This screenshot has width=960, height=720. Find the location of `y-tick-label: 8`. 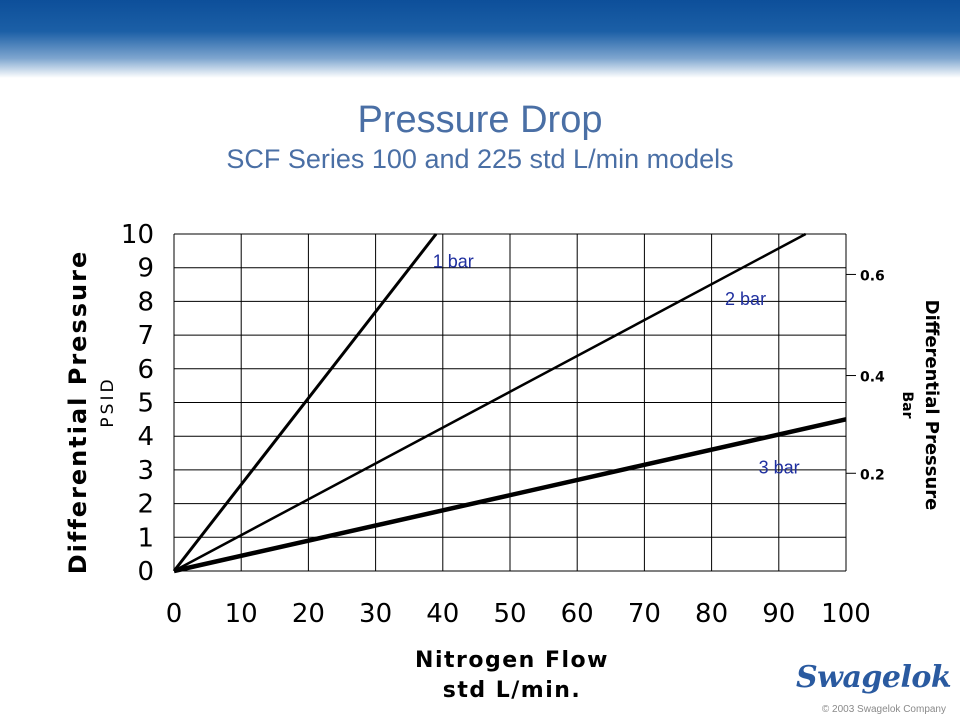

y-tick-label: 8 is located at coordinates (145, 302).